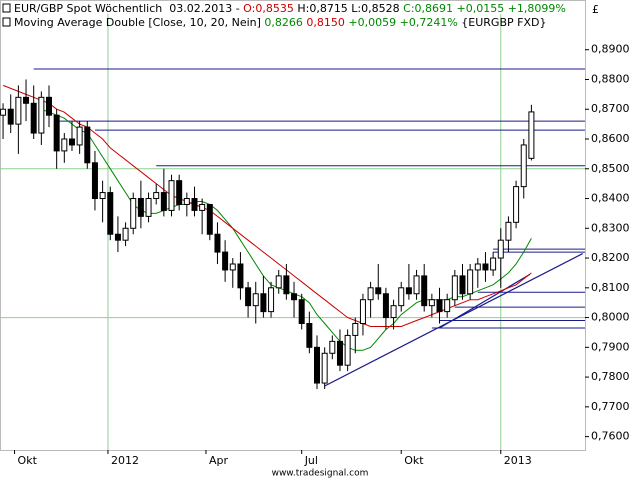  I want to click on legend-segment: {EURGBP FXD}, so click(503, 22).